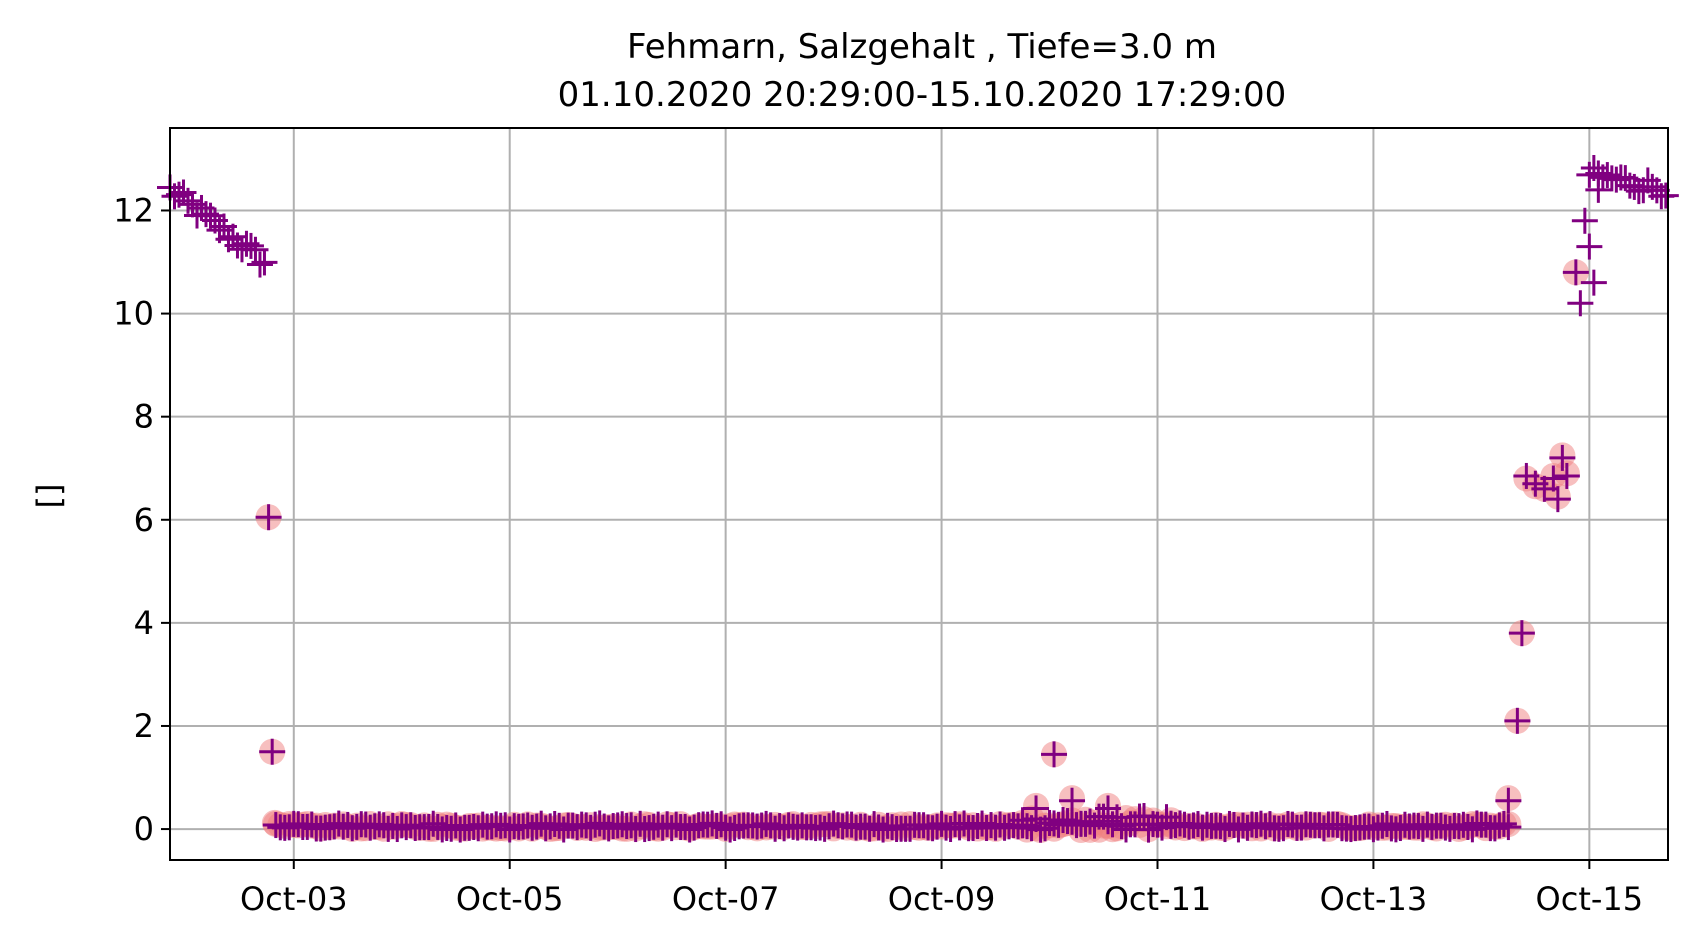 The image size is (1689, 952). Describe the element at coordinates (144, 417) in the screenshot. I see `y-tick-label: 8` at that location.